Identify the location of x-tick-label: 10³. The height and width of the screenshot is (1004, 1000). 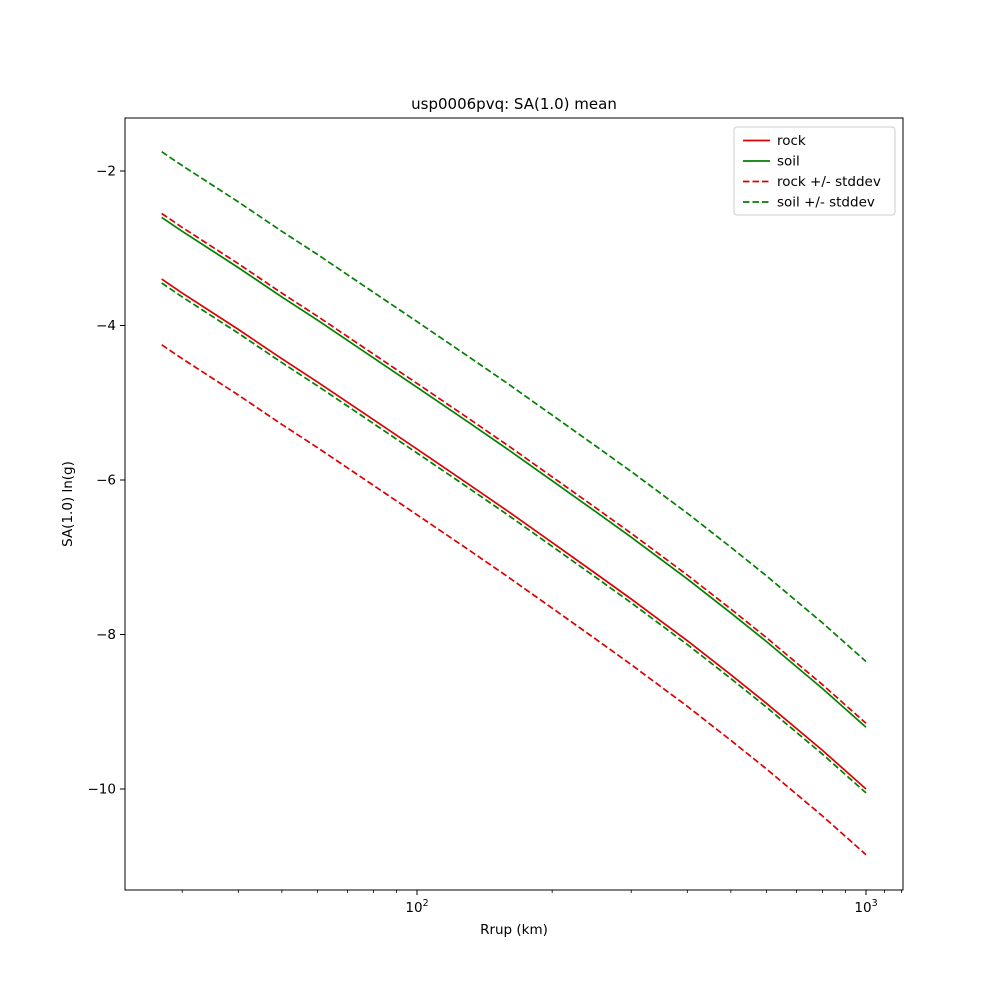
(865, 907).